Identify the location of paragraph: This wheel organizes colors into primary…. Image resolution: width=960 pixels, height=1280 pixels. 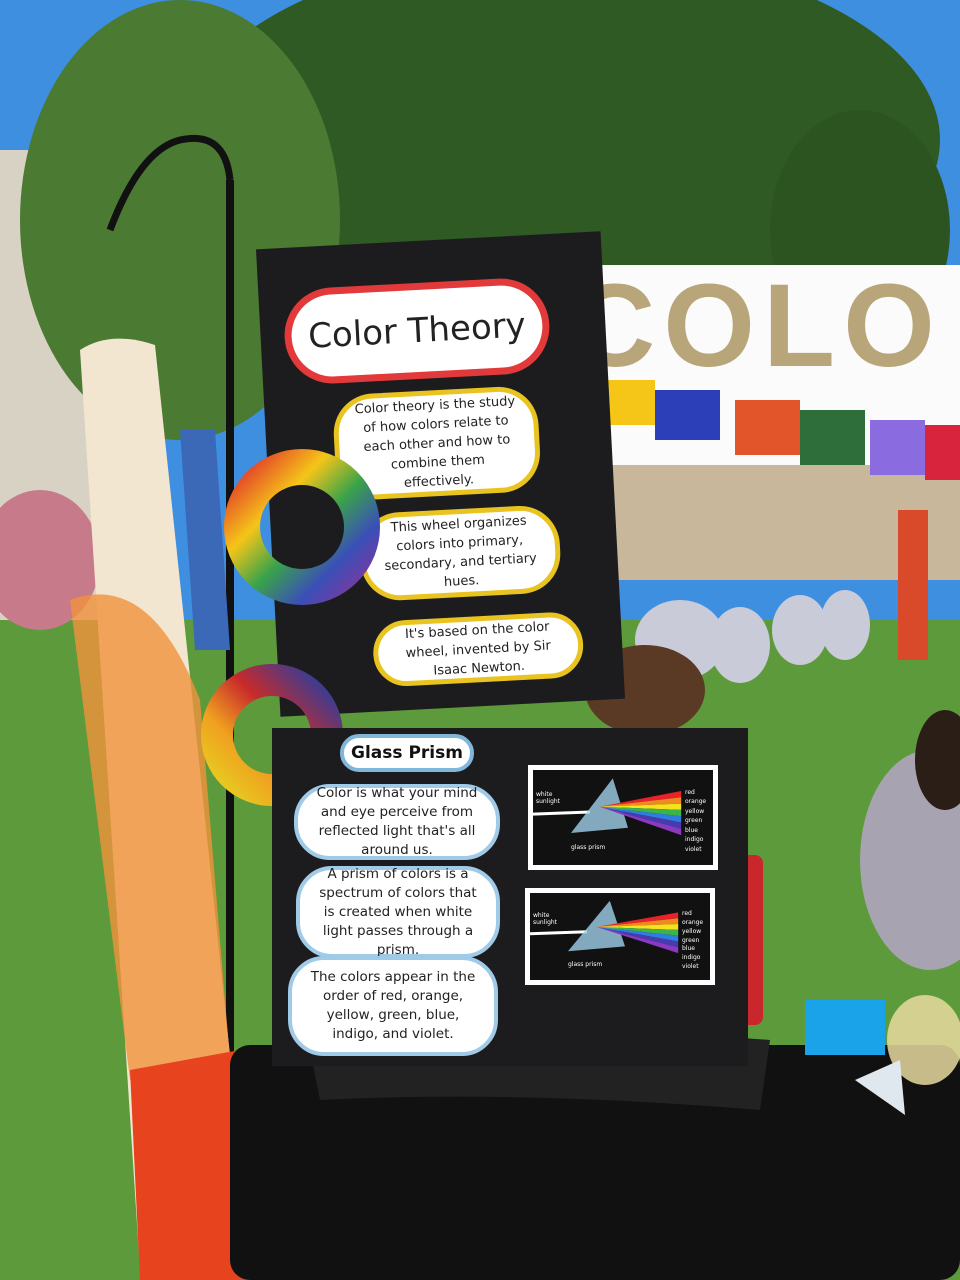
(460, 553).